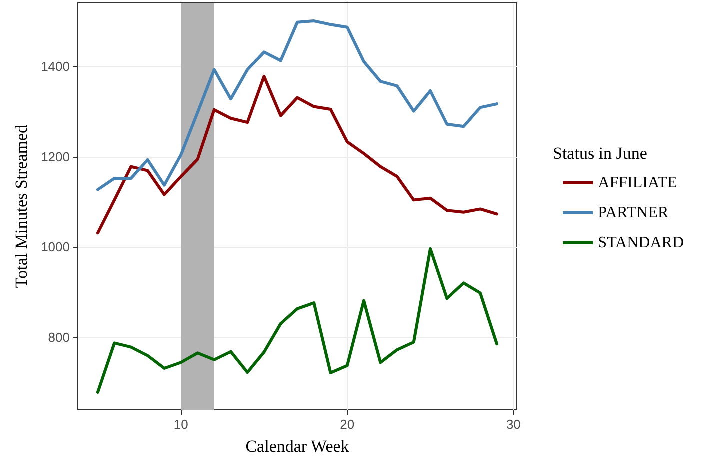 The height and width of the screenshot is (460, 709). I want to click on x-tick-label: 10, so click(181, 424).